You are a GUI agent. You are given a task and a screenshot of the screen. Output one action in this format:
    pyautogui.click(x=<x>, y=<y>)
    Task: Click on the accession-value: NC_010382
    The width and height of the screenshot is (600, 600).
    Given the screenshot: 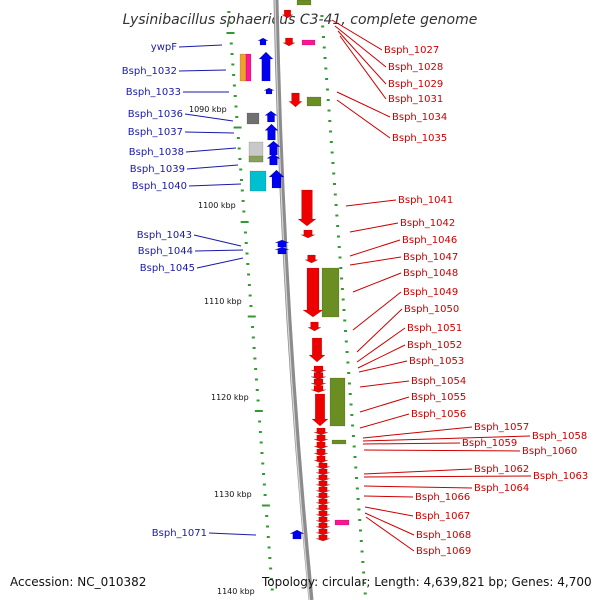 What is the action you would take?
    pyautogui.click(x=112, y=582)
    